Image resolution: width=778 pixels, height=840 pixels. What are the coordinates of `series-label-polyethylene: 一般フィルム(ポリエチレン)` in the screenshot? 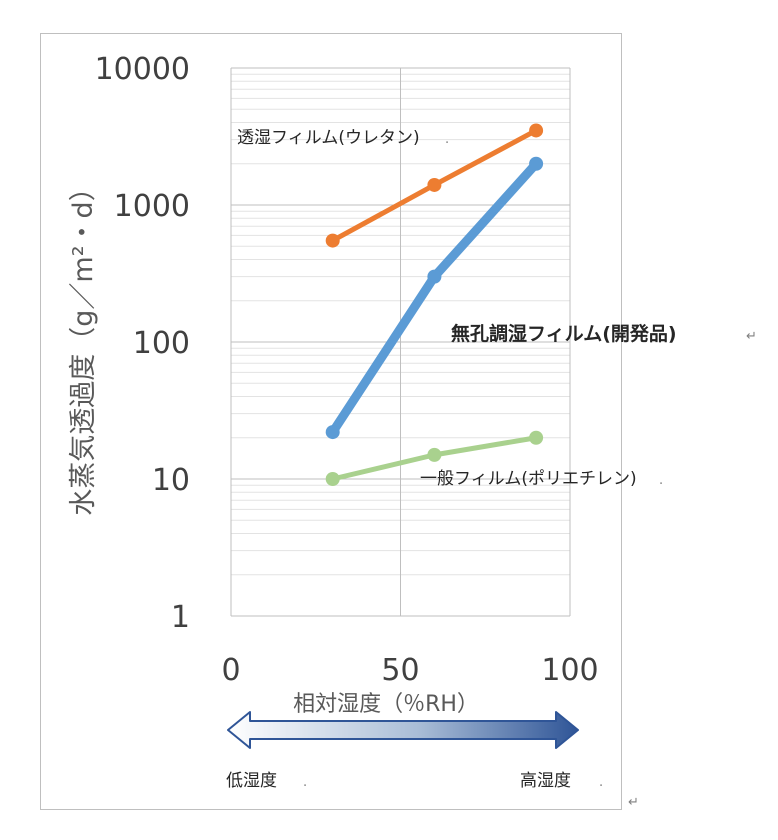 It's located at (528, 479).